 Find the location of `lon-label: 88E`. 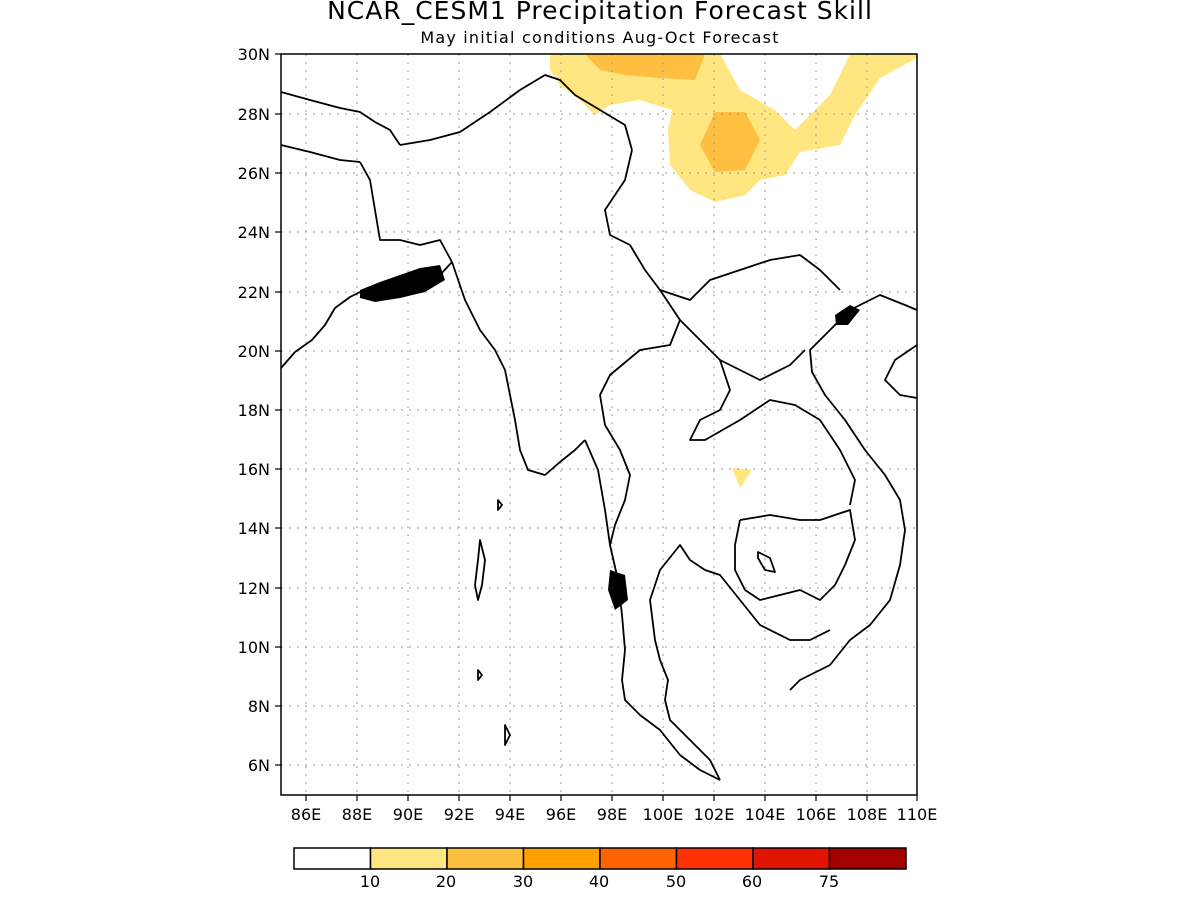

lon-label: 88E is located at coordinates (357, 814).